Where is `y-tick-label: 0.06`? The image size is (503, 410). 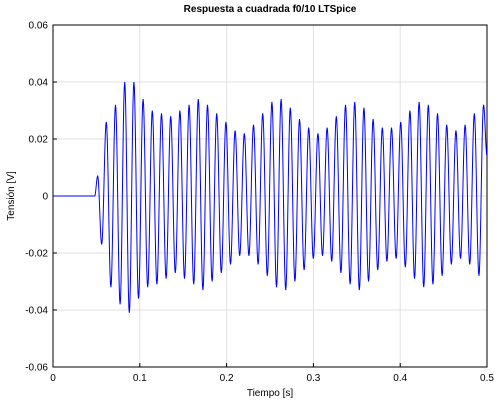
y-tick-label: 0.06 is located at coordinates (39, 26).